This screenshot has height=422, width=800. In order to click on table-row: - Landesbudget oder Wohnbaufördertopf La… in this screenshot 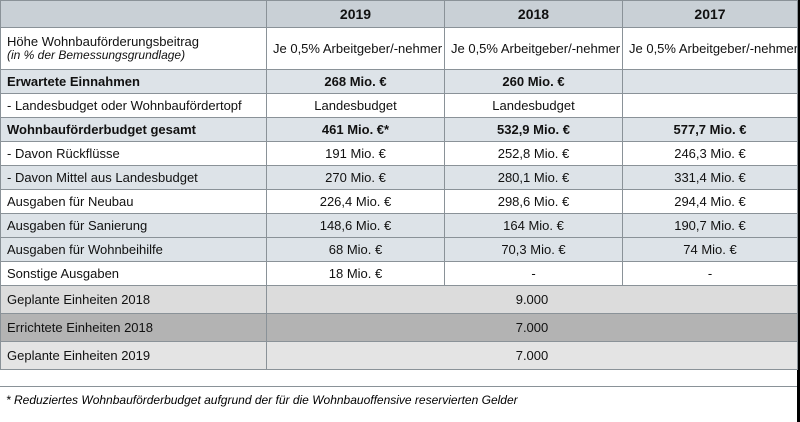, I will do `click(399, 105)`.